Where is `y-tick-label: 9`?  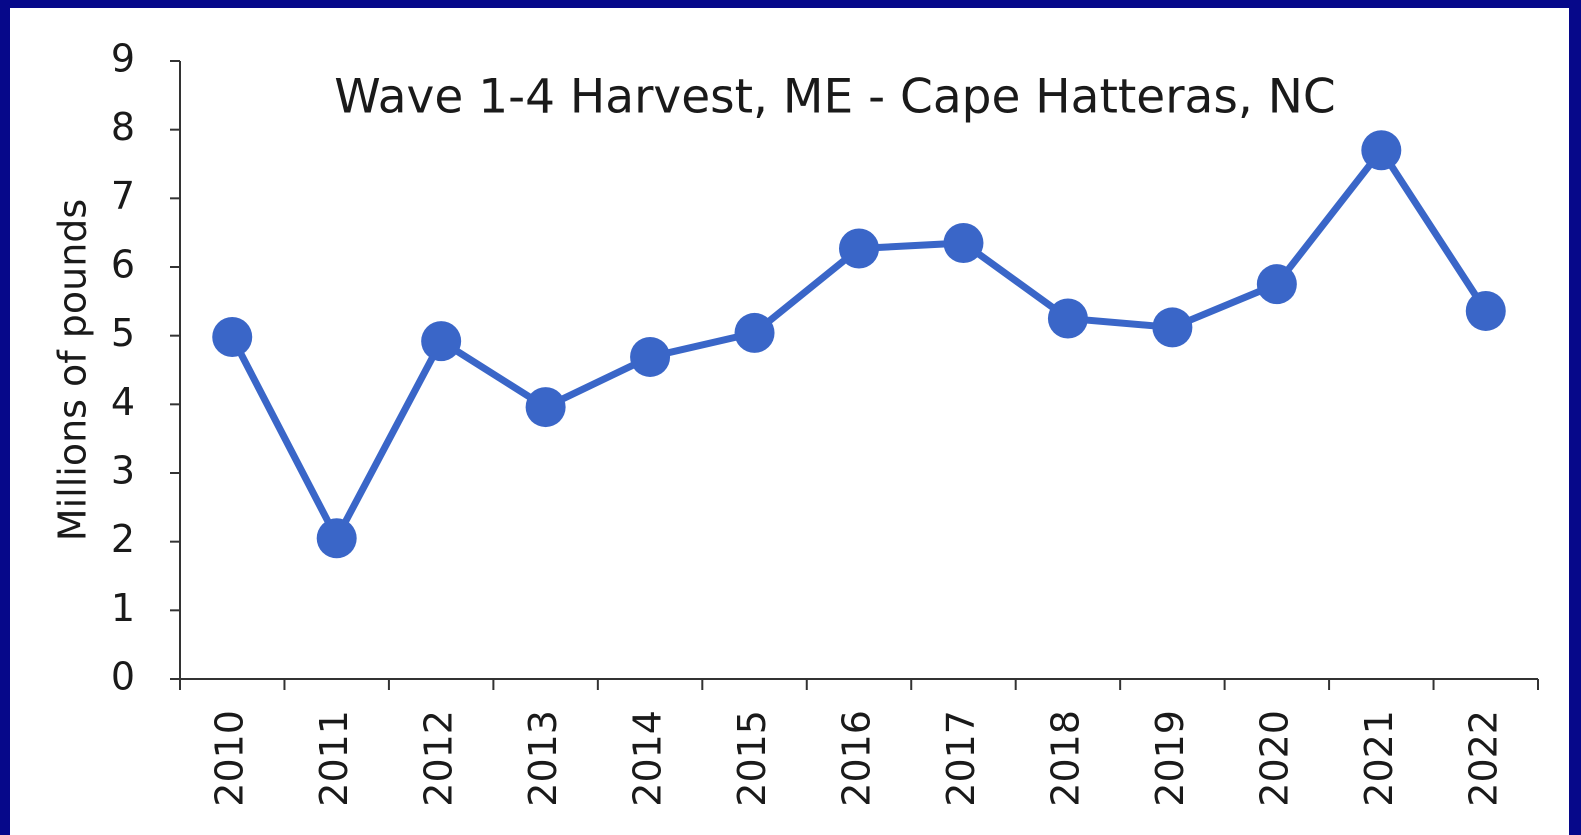 y-tick-label: 9 is located at coordinates (123, 59).